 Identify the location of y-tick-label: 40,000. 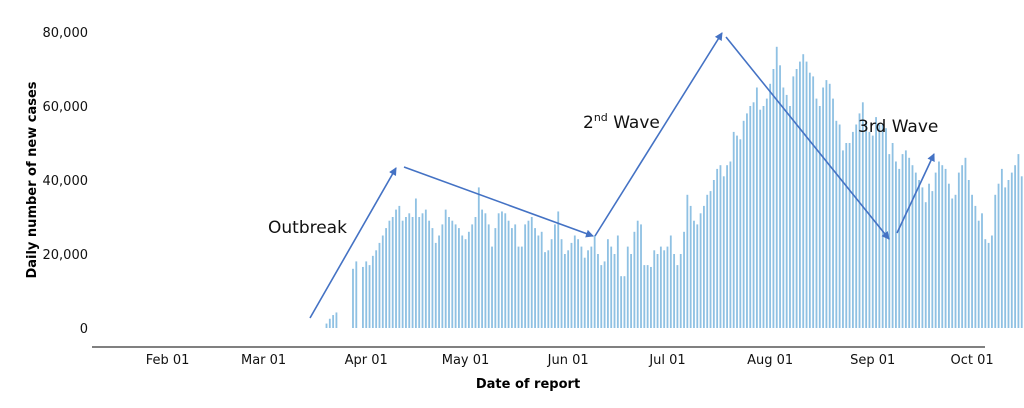
(66, 181).